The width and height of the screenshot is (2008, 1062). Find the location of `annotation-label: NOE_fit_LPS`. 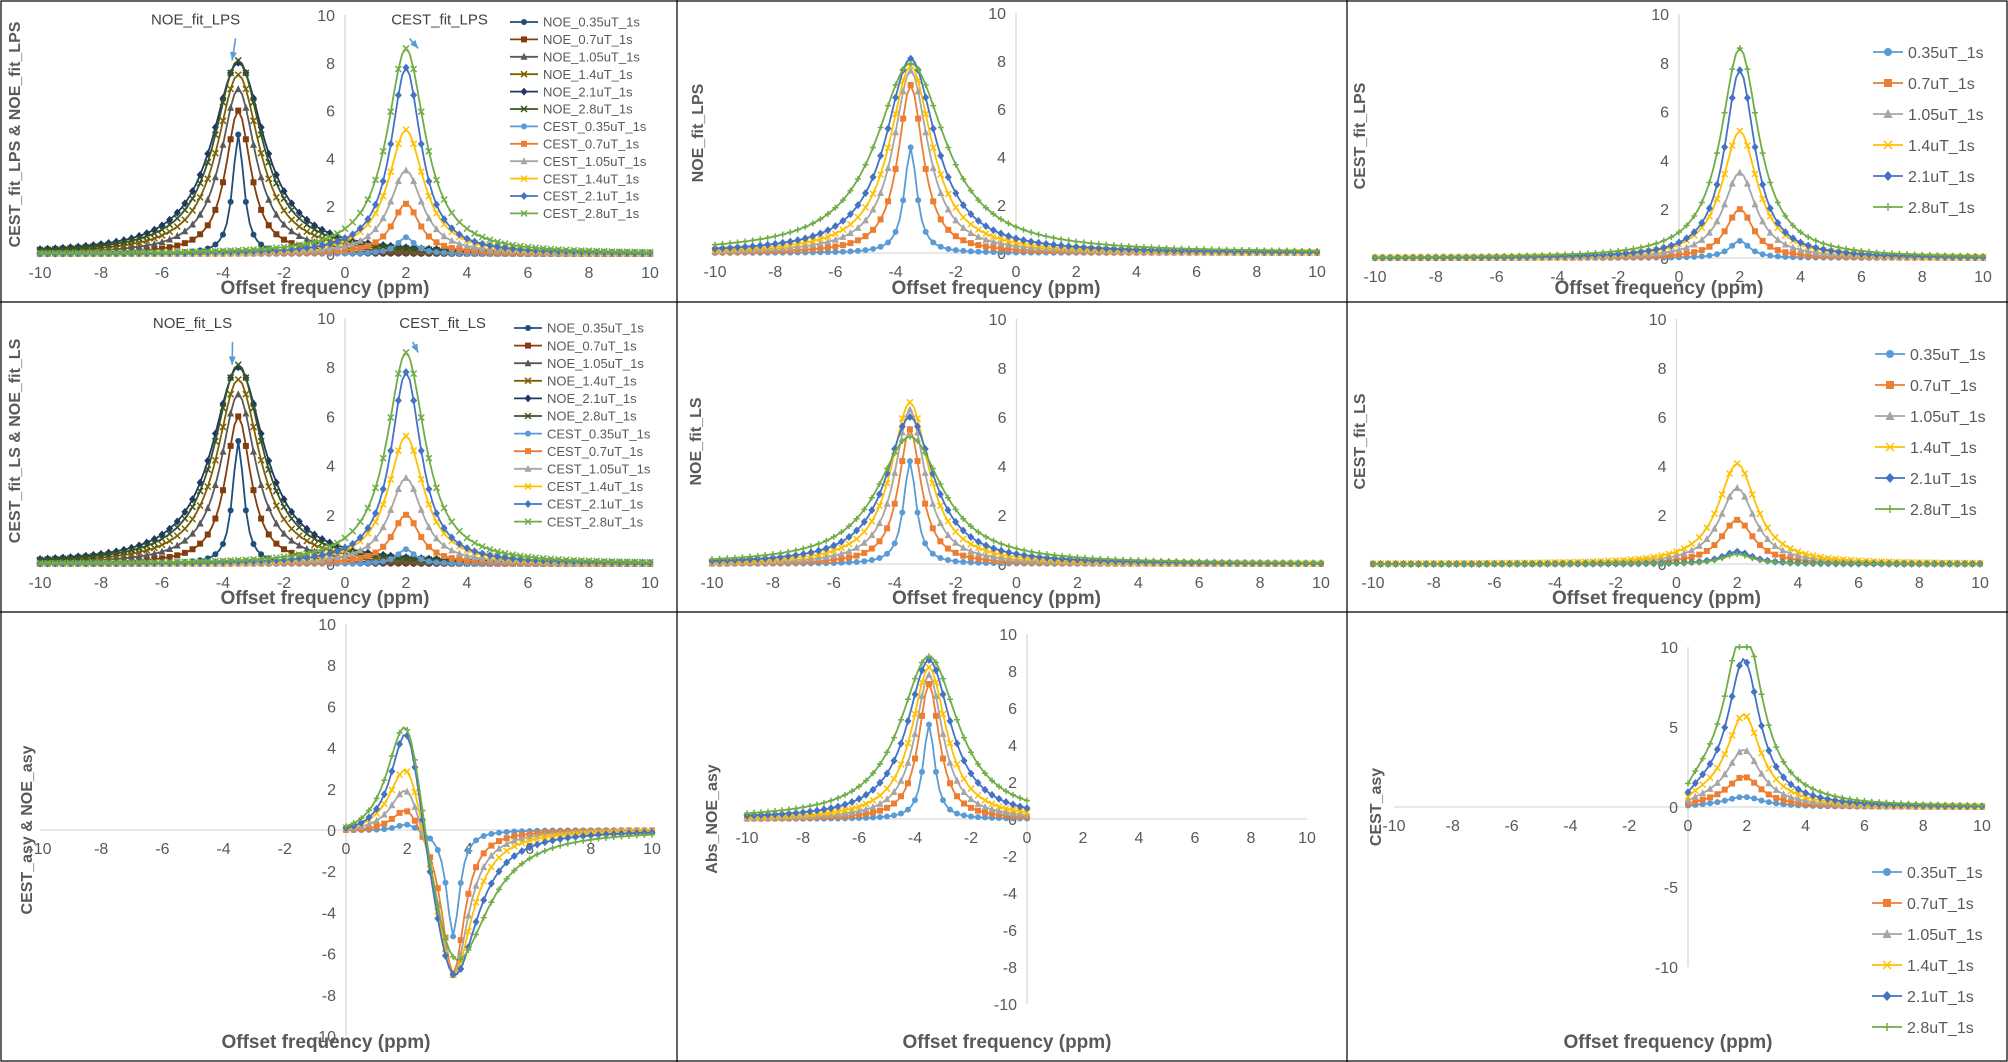

annotation-label: NOE_fit_LPS is located at coordinates (195, 20).